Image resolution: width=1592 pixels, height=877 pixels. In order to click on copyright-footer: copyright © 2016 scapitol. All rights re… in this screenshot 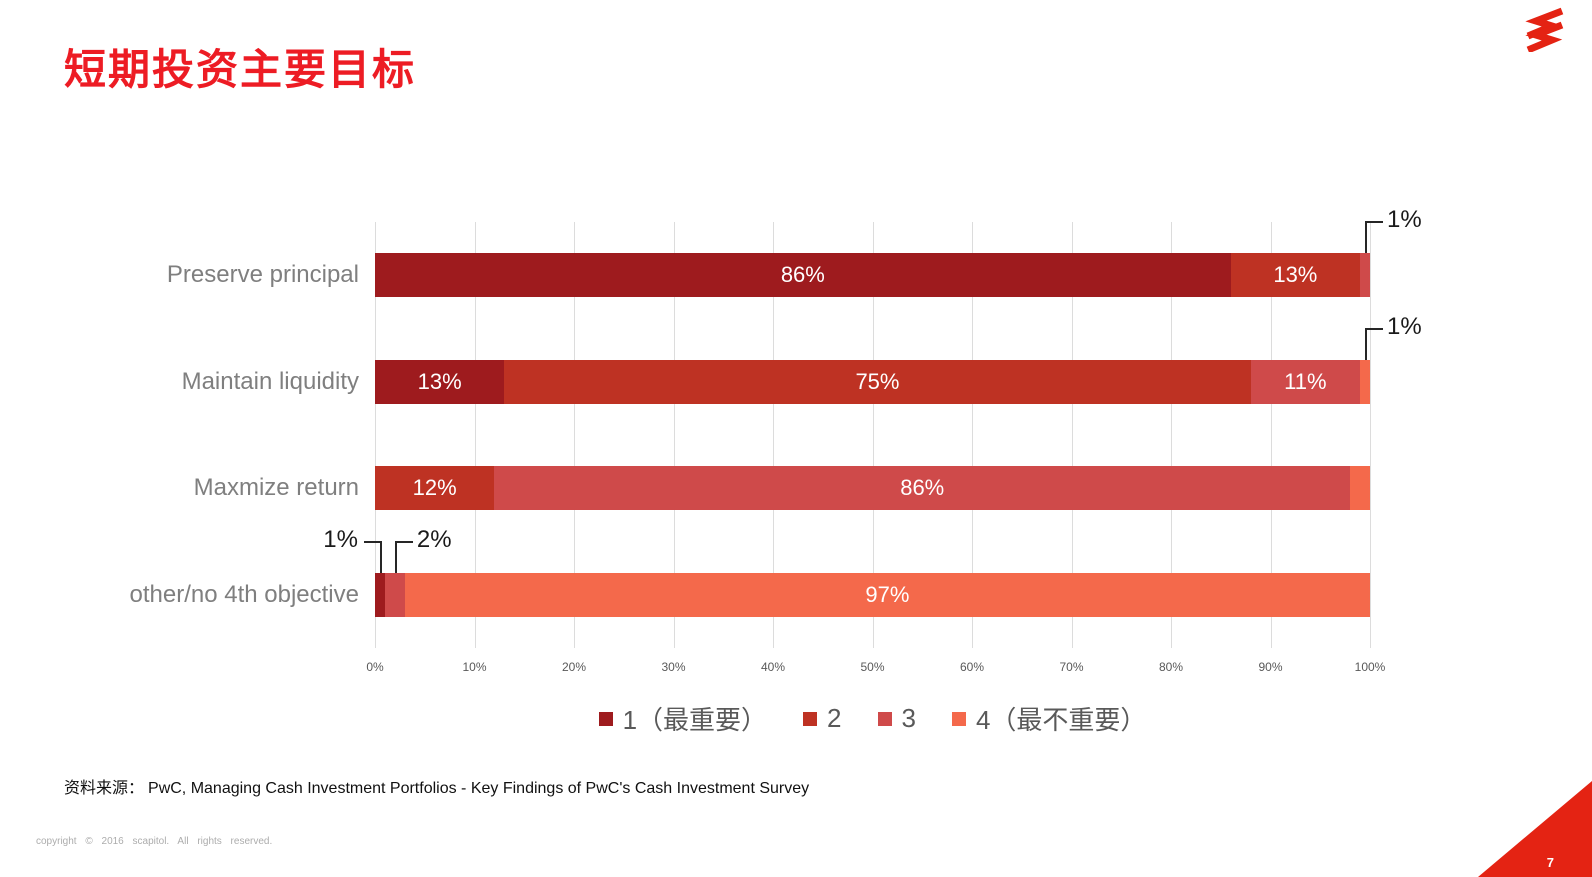, I will do `click(154, 841)`.